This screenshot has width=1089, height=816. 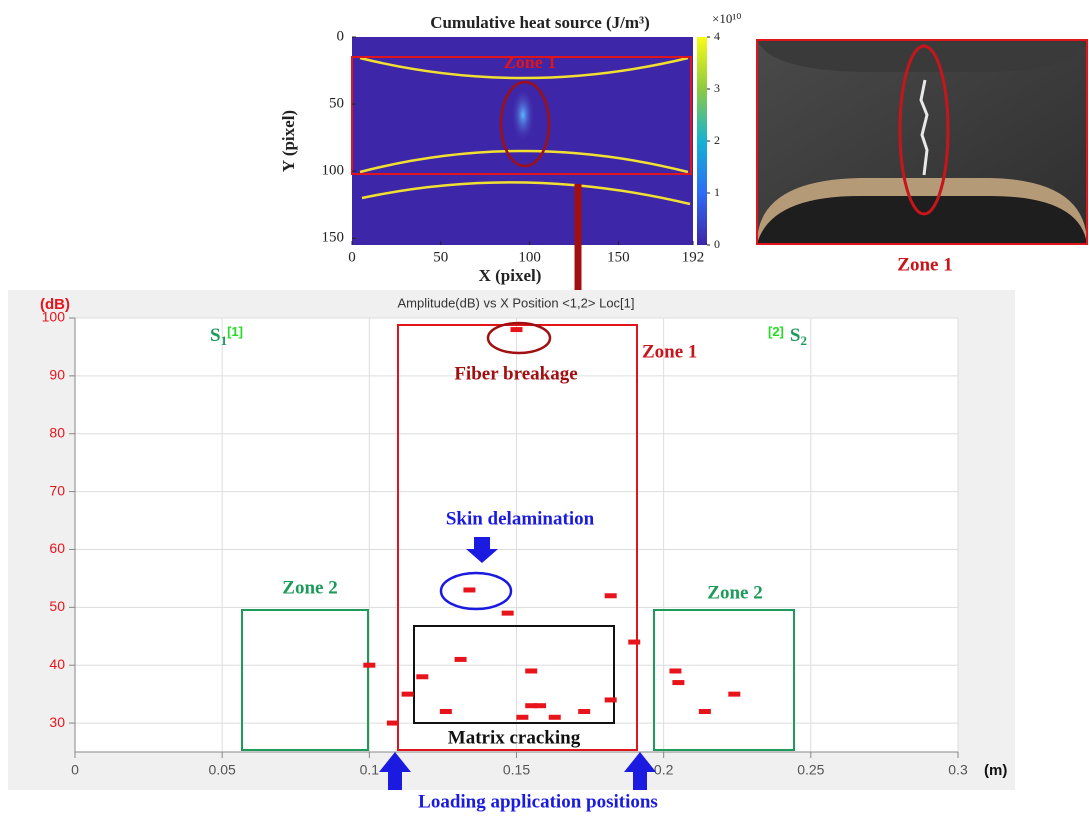 I want to click on x-axis-label: (m), so click(x=995, y=770).